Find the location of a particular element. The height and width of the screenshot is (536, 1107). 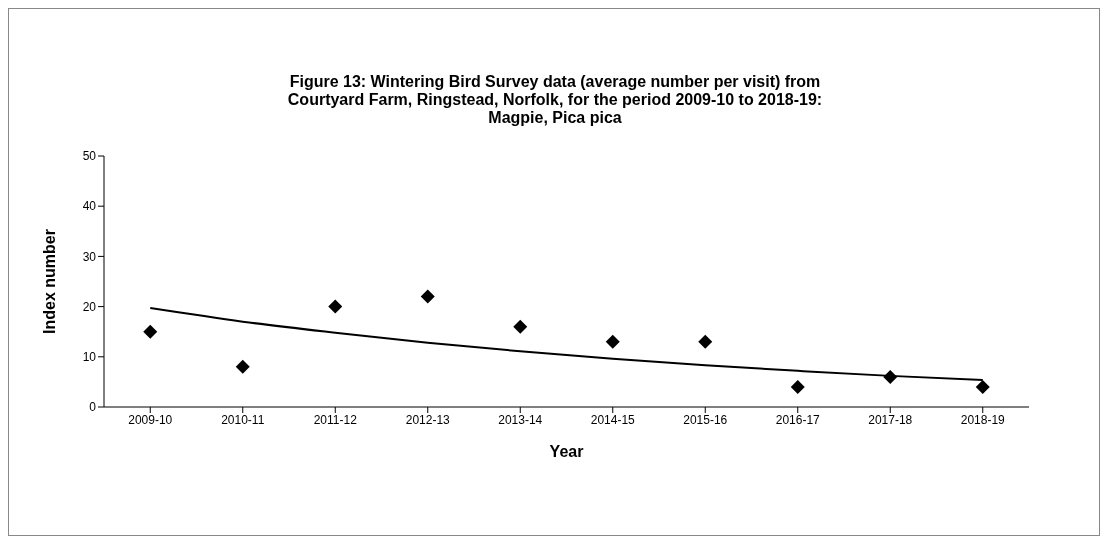

y-tick-label: 30 is located at coordinates (89, 256).